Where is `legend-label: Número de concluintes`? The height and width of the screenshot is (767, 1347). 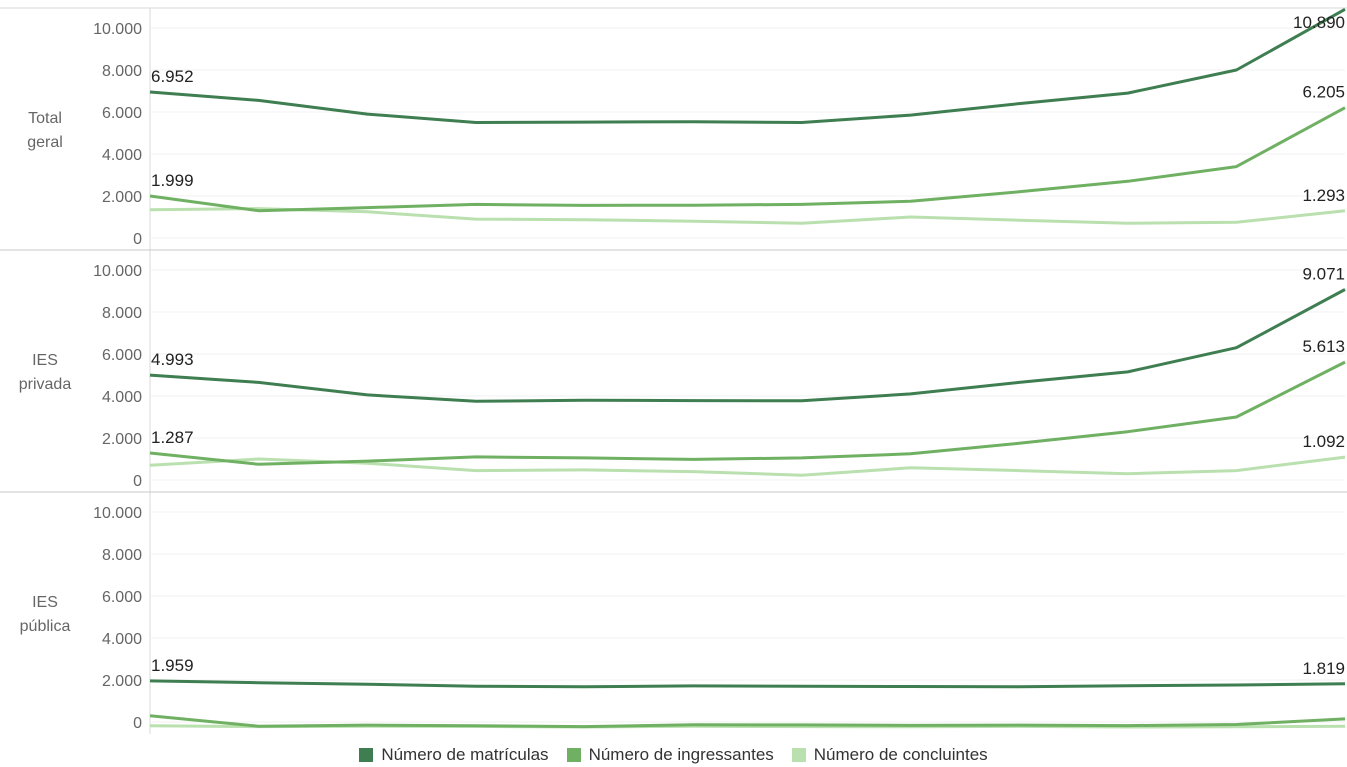
legend-label: Número de concluintes is located at coordinates (900, 754).